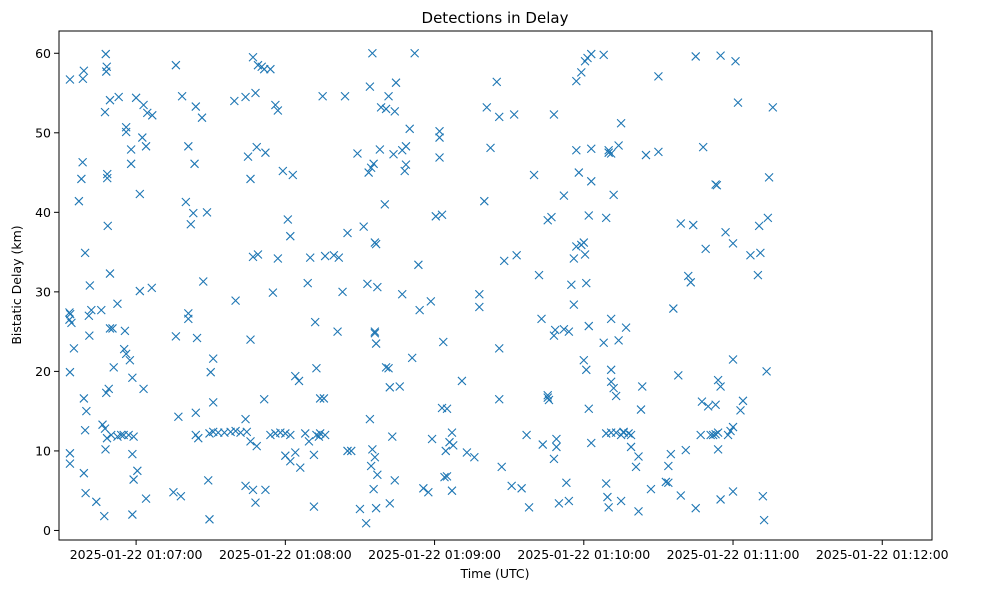  I want to click on x-tick-label: 2025-01-22 01:09:00, so click(434, 554).